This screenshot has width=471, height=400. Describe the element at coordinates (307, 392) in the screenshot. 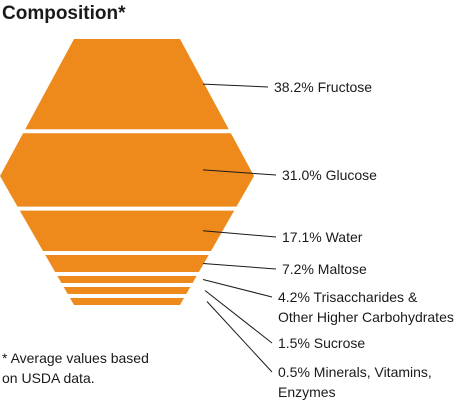

I see `segment-label-7-line-2: Enzymes` at that location.